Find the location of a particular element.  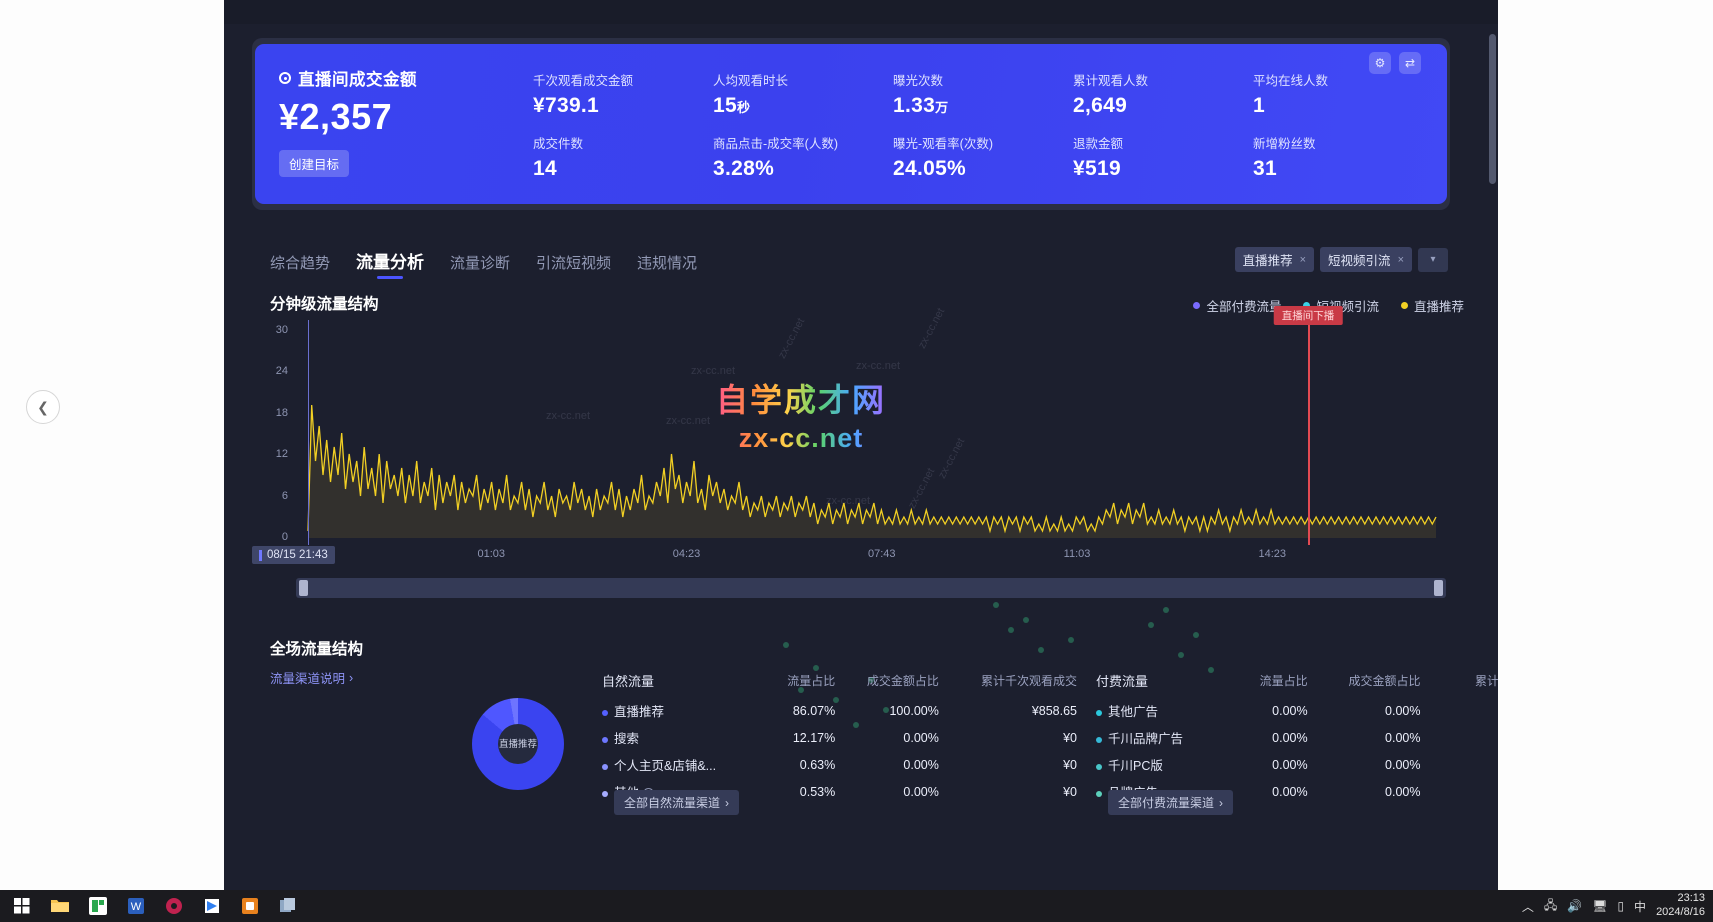

windows-start-icon is located at coordinates (22, 906).